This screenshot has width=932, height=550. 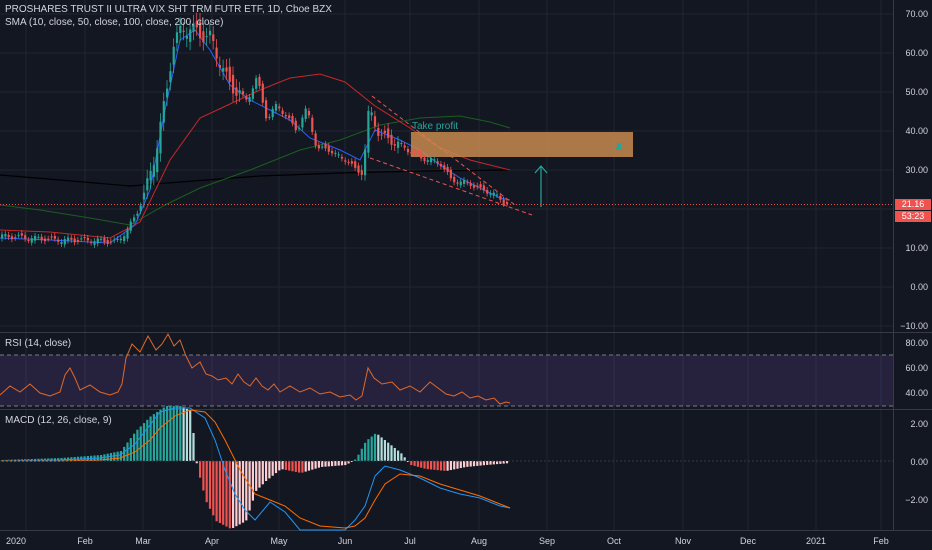 What do you see at coordinates (58, 420) in the screenshot?
I see `macd-legend: MACD (12, 26, close, 9)` at bounding box center [58, 420].